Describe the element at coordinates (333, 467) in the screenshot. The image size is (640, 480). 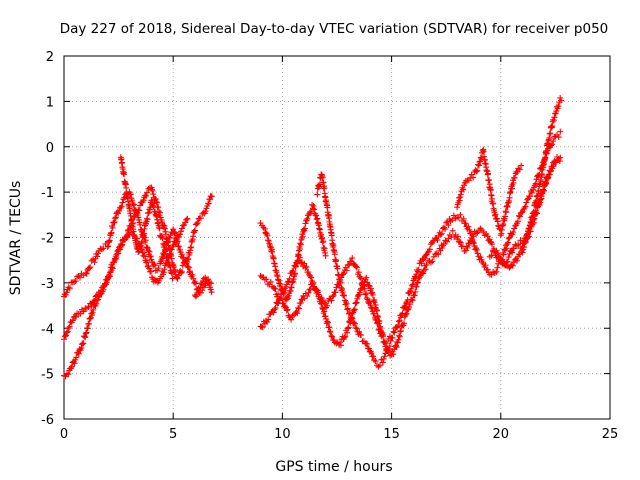
I see `x-axis-title: GPS time / hours` at that location.